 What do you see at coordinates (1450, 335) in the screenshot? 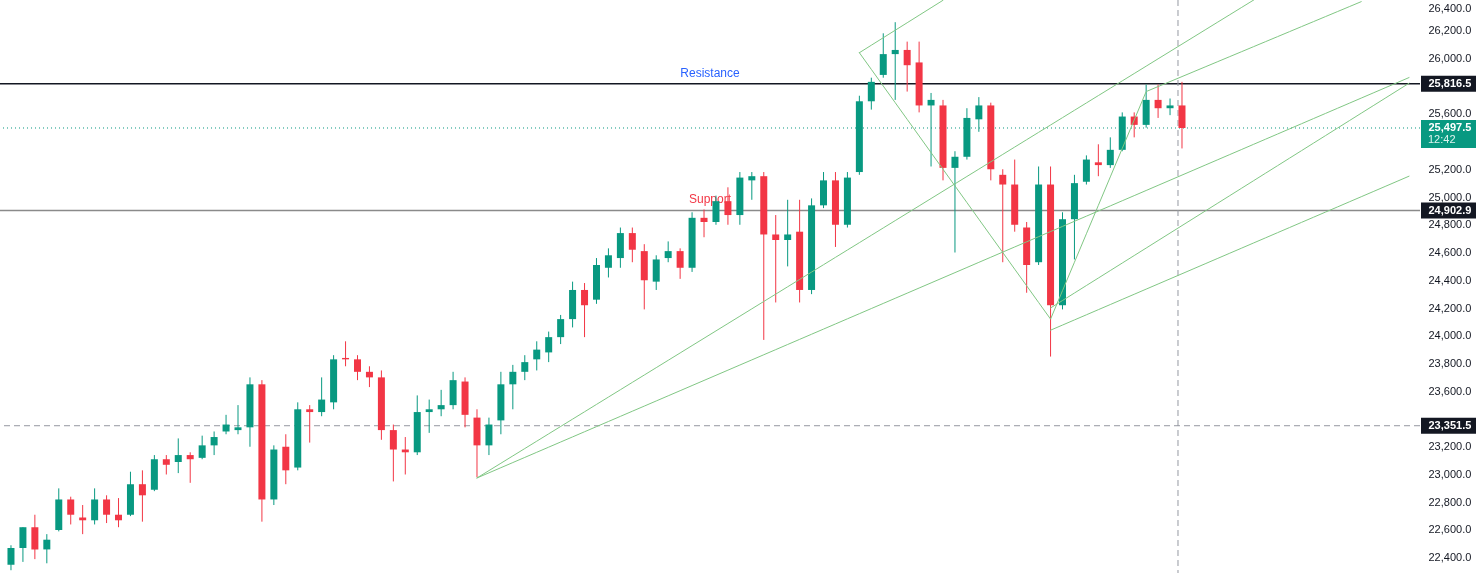
I see `y-tick-label: 24,000.0` at bounding box center [1450, 335].